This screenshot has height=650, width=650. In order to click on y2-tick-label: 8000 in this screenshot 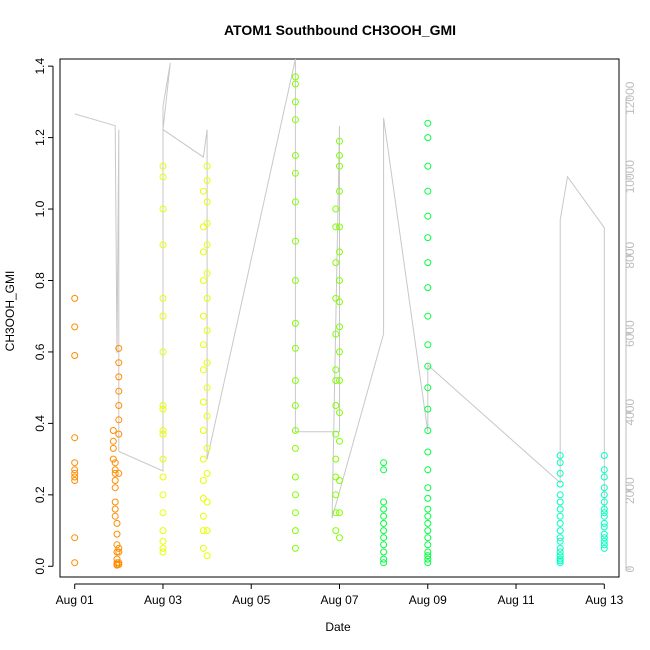, I will do `click(630, 255)`.